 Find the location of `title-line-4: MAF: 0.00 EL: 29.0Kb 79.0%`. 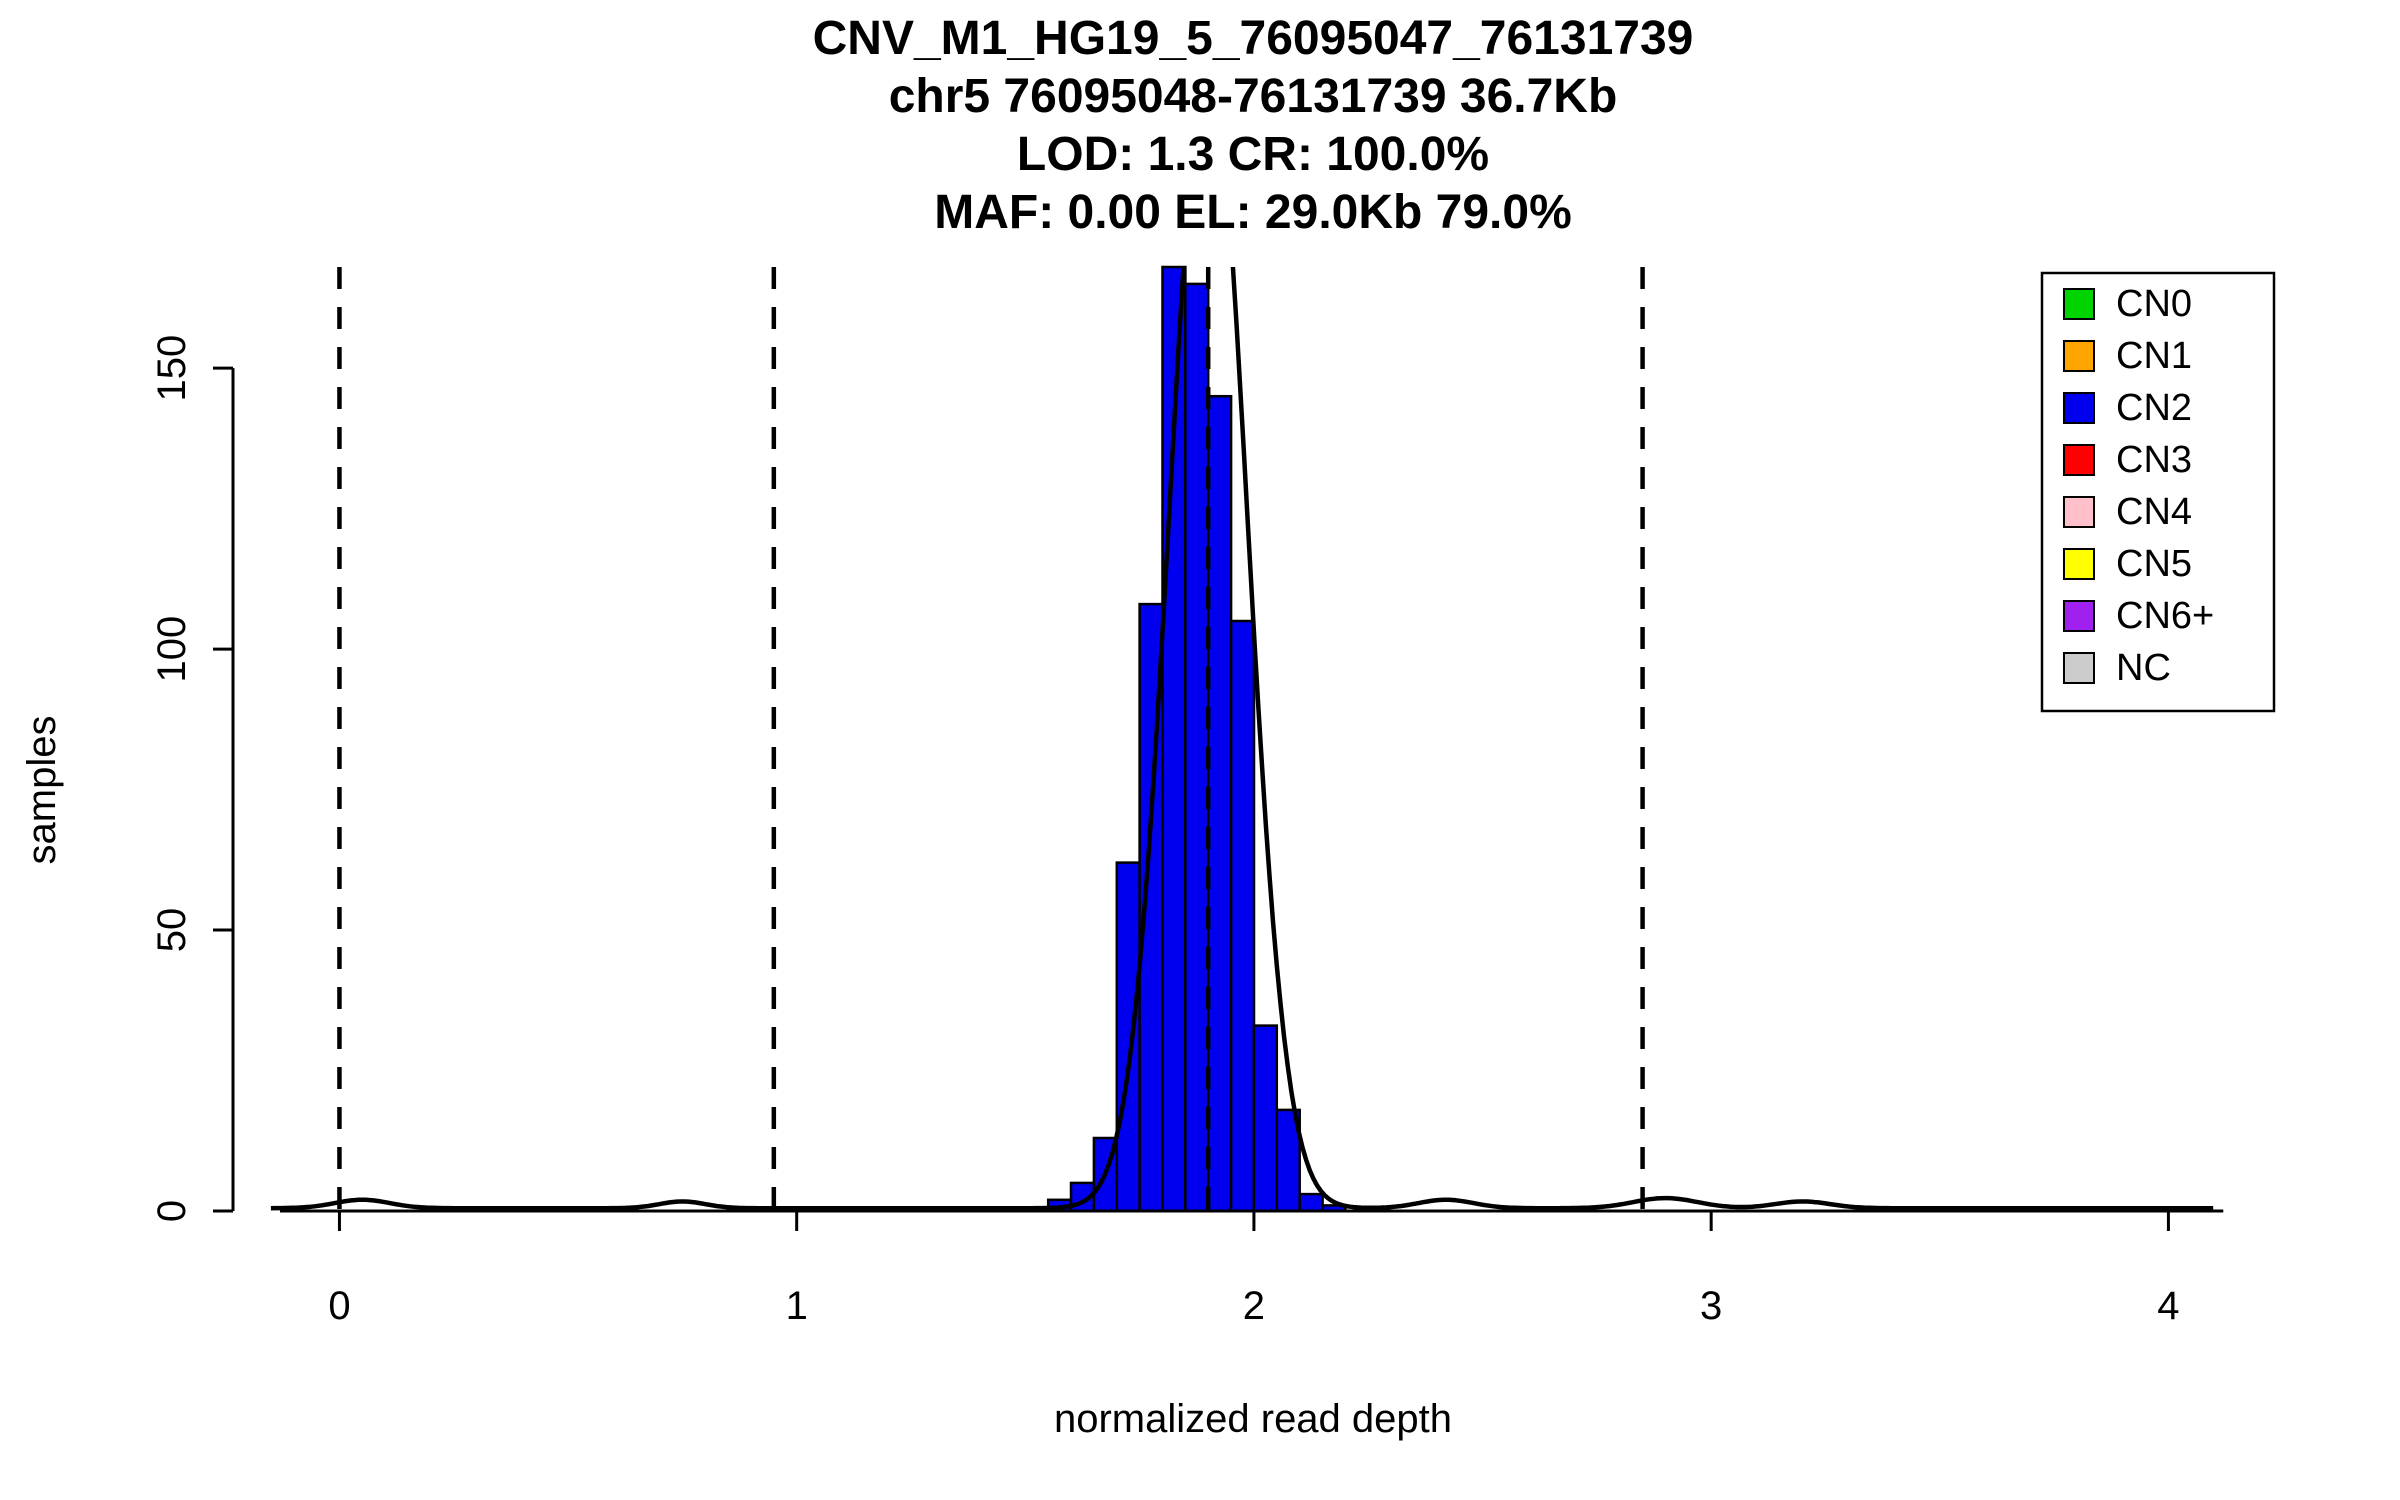

title-line-4: MAF: 0.00 EL: 29.0Kb 79.0% is located at coordinates (1253, 212).